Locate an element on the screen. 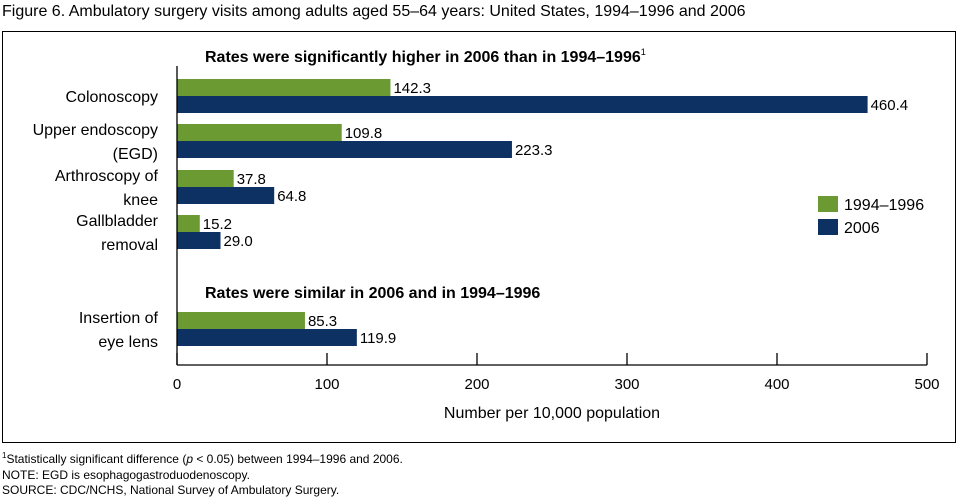 This screenshot has height=499, width=960. legend-swatch-2006 is located at coordinates (828, 227).